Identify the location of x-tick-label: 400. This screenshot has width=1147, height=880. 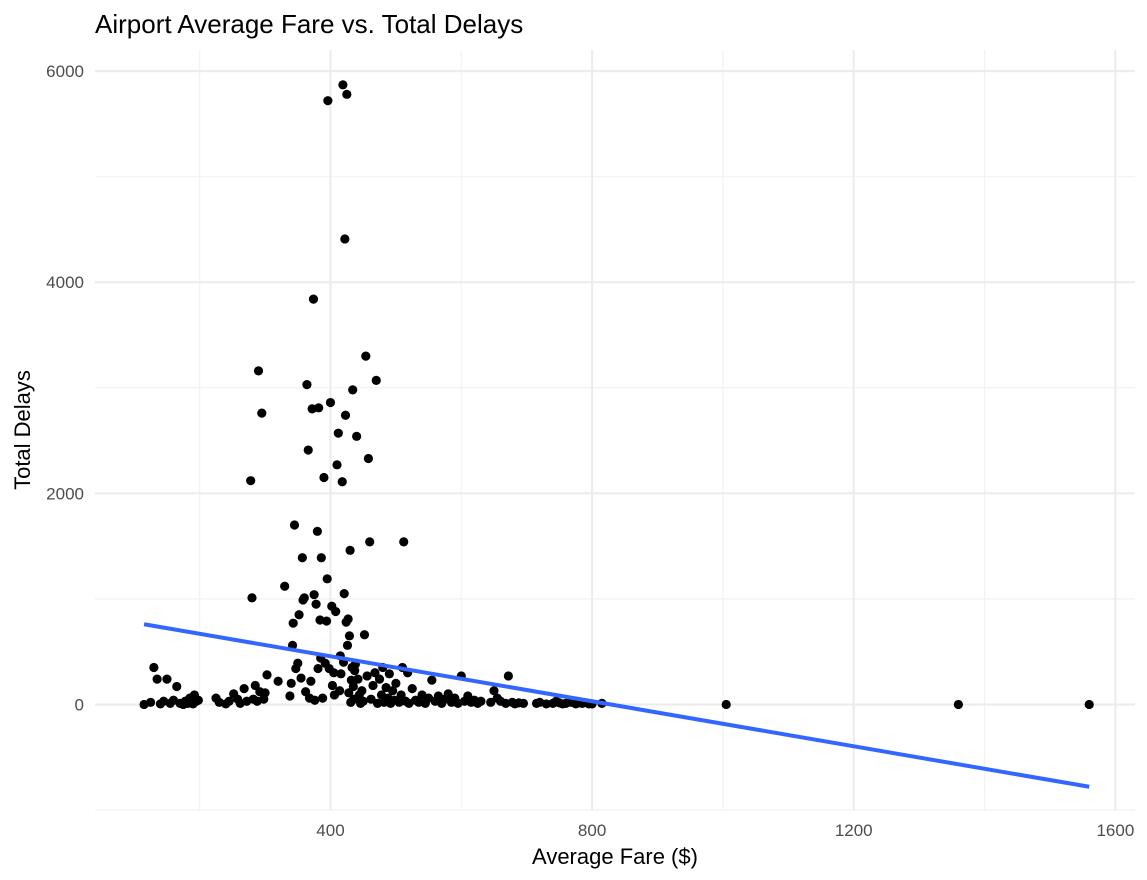
(330, 830).